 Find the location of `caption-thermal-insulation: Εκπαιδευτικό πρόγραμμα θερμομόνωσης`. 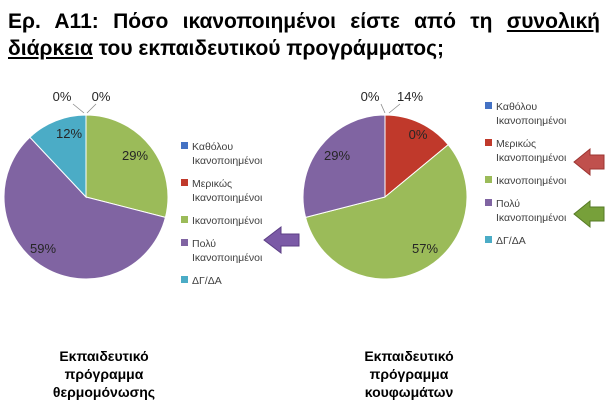

caption-thermal-insulation: Εκπαιδευτικό πρόγραμμα θερμομόνωσης is located at coordinates (104, 374).